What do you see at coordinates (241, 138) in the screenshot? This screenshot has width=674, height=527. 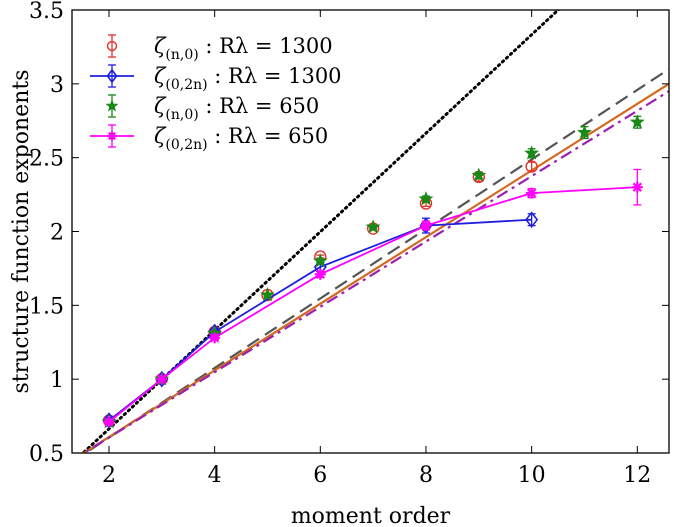 I see `legend-label: ζ(0,2n) : Rλ = 650` at bounding box center [241, 138].